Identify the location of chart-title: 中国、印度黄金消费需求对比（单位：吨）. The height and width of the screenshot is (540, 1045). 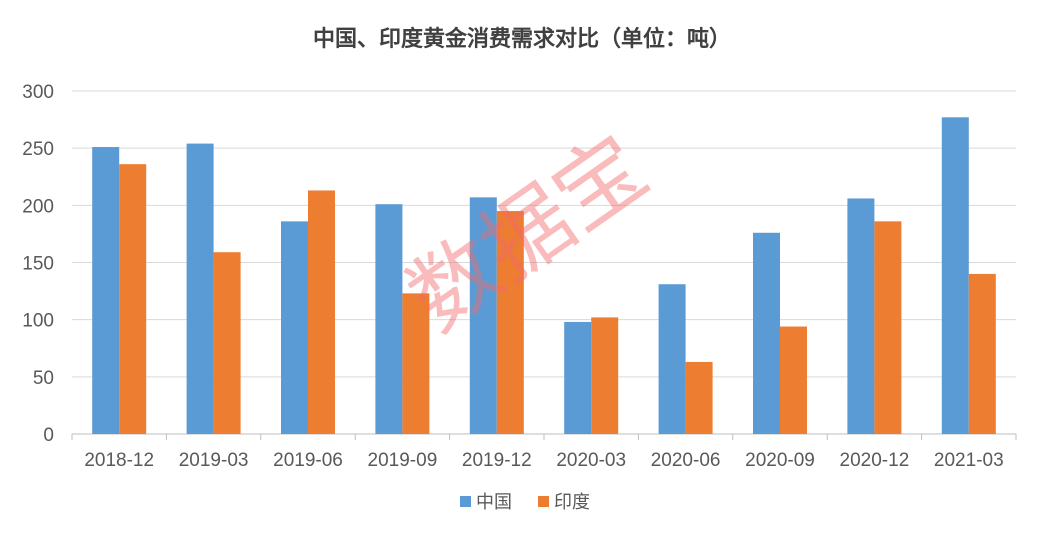
(522, 39).